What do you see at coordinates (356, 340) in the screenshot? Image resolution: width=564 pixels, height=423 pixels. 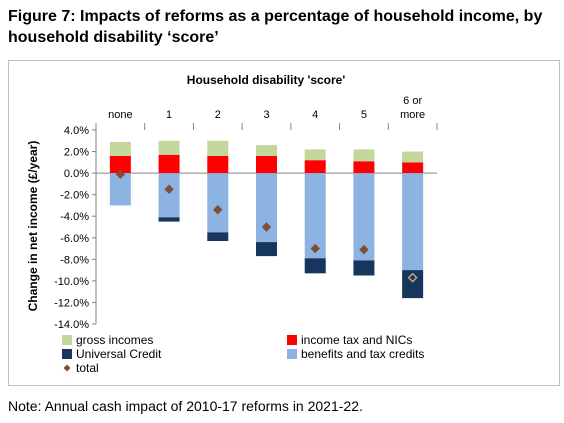 I see `legend-label: income tax and NICs` at bounding box center [356, 340].